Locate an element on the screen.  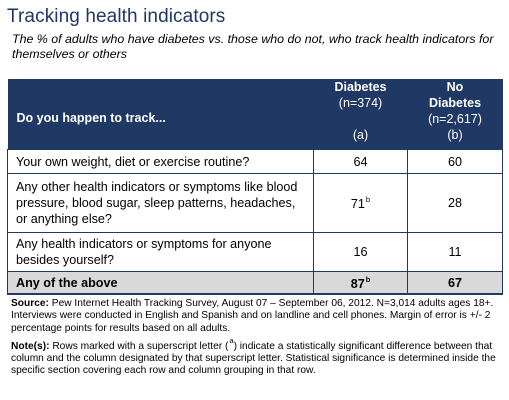
value-cell-b: 28 is located at coordinates (455, 203).